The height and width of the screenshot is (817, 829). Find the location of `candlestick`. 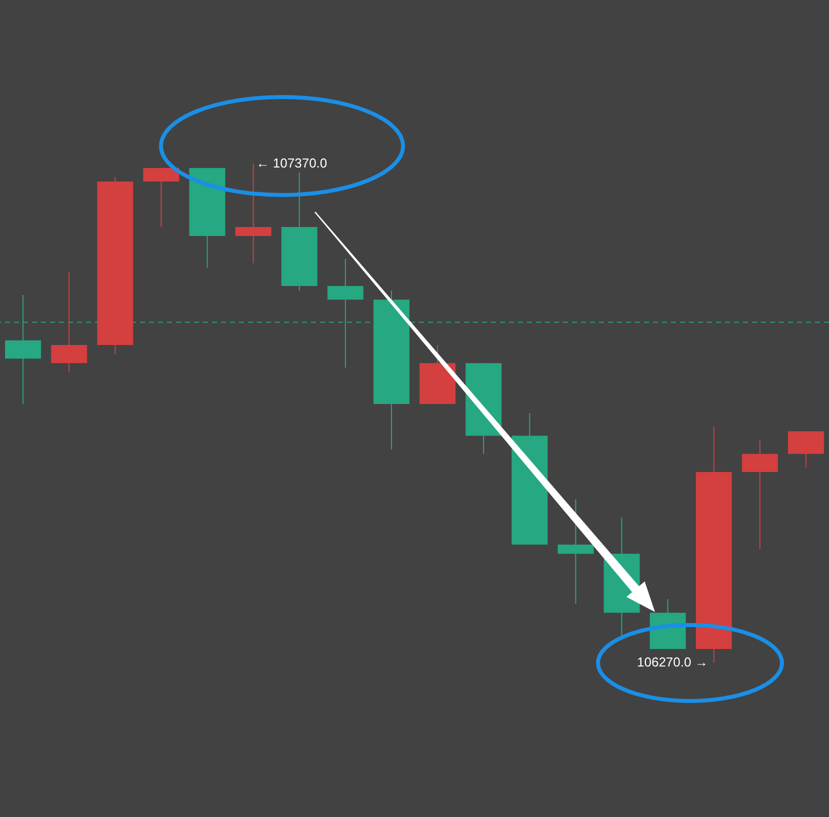

candlestick is located at coordinates (253, 213).